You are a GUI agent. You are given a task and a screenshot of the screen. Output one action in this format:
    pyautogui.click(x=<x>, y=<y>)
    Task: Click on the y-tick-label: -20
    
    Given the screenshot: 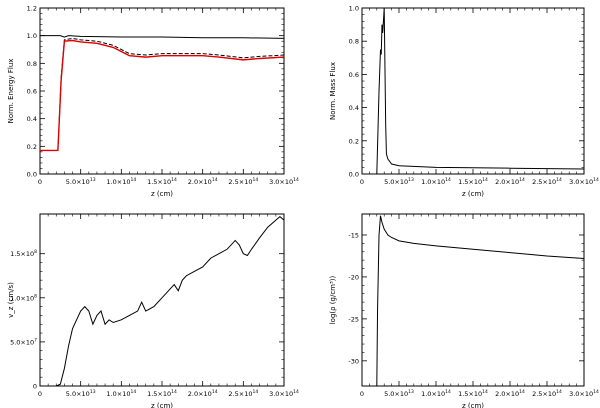 What is the action you would take?
    pyautogui.click(x=353, y=277)
    